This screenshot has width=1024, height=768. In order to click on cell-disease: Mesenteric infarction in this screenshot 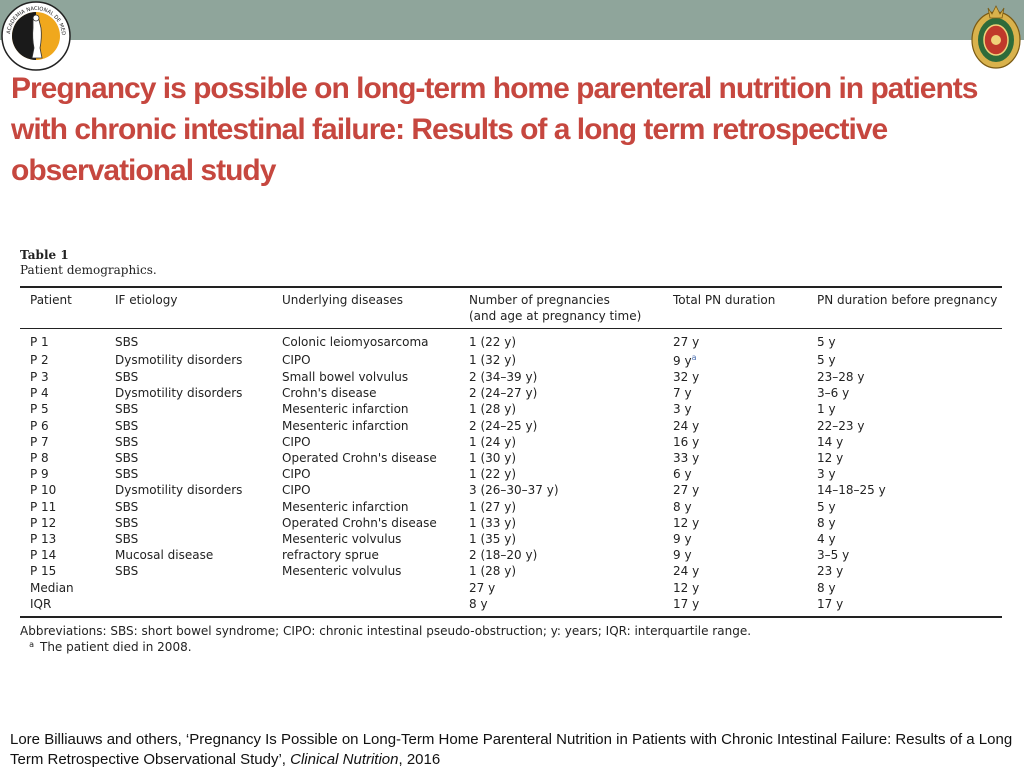, I will do `click(365, 426)`.